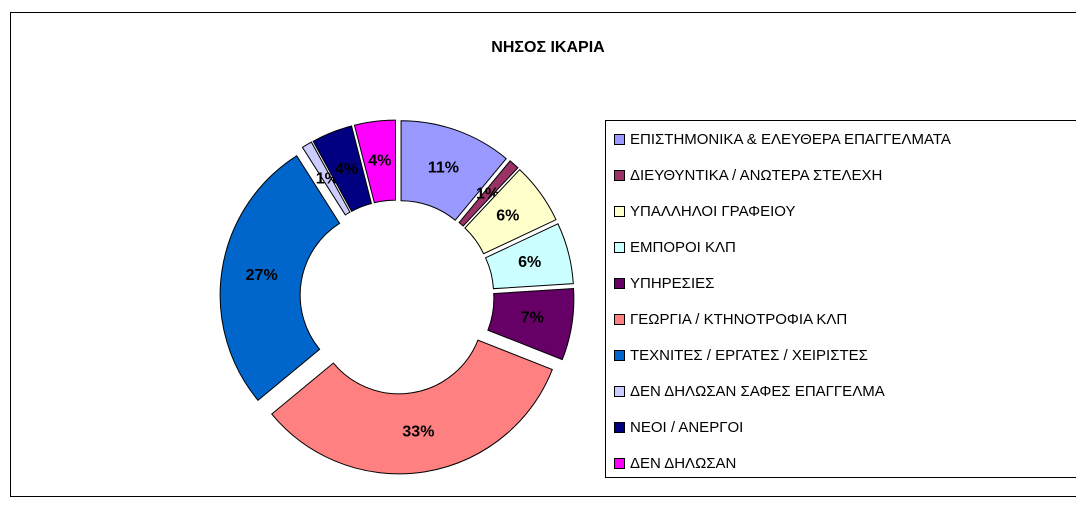 The image size is (1076, 512). What do you see at coordinates (712, 211) in the screenshot?
I see `legend-label: ΥΠΑΛΛΗΛΟΙ ΓΡΑΦΕΙΟΥ` at bounding box center [712, 211].